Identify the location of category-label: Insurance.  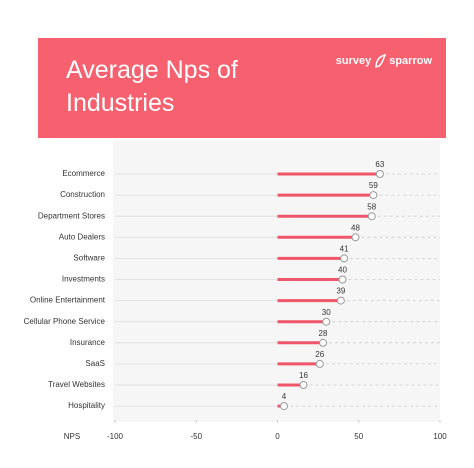
(88, 342).